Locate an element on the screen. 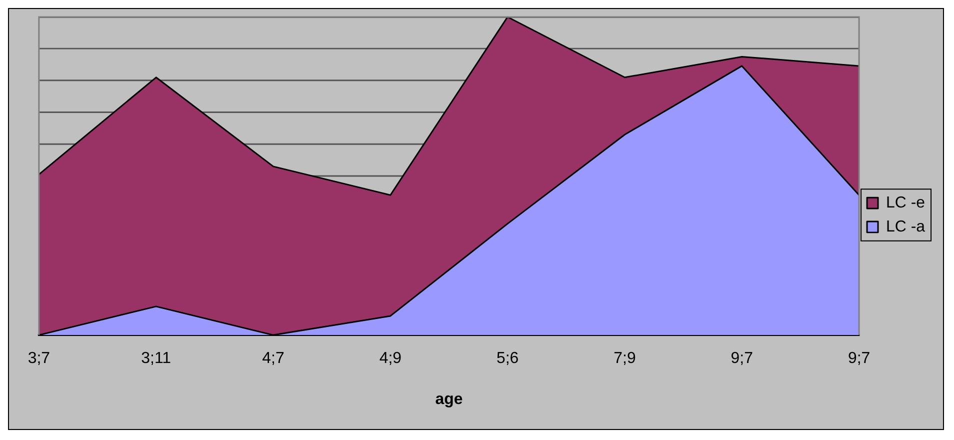 The height and width of the screenshot is (440, 954). x-axis-title: age is located at coordinates (449, 399).